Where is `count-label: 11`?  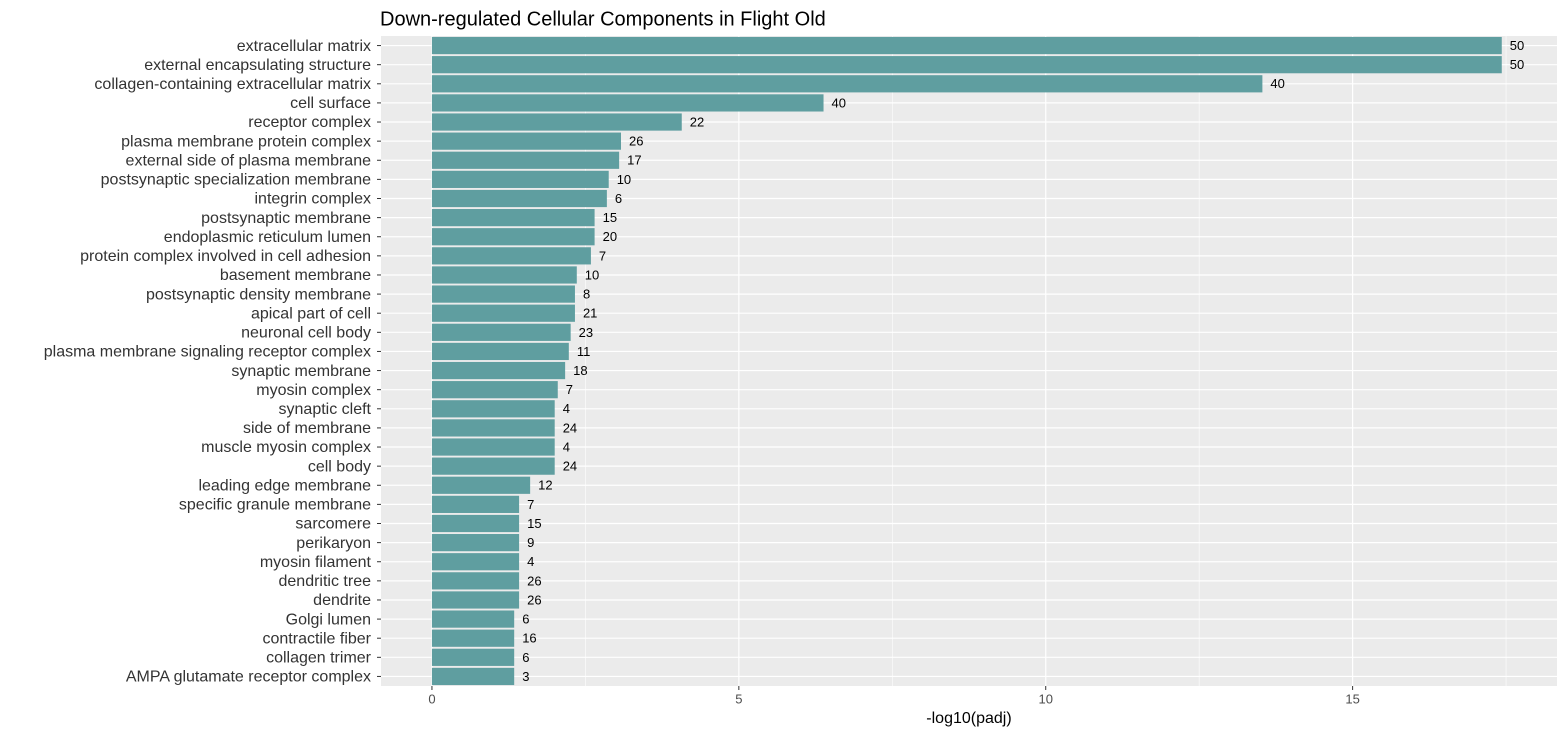 count-label: 11 is located at coordinates (584, 351).